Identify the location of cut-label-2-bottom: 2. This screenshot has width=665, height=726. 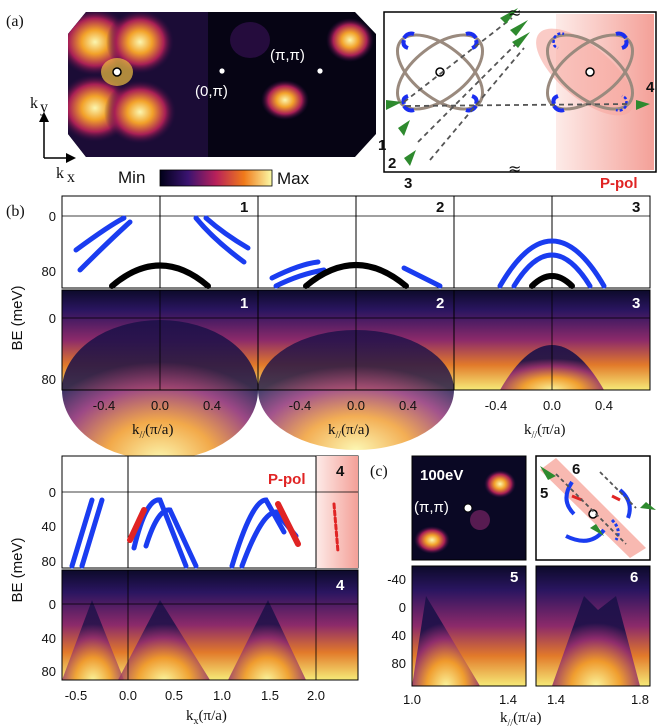
(440, 303).